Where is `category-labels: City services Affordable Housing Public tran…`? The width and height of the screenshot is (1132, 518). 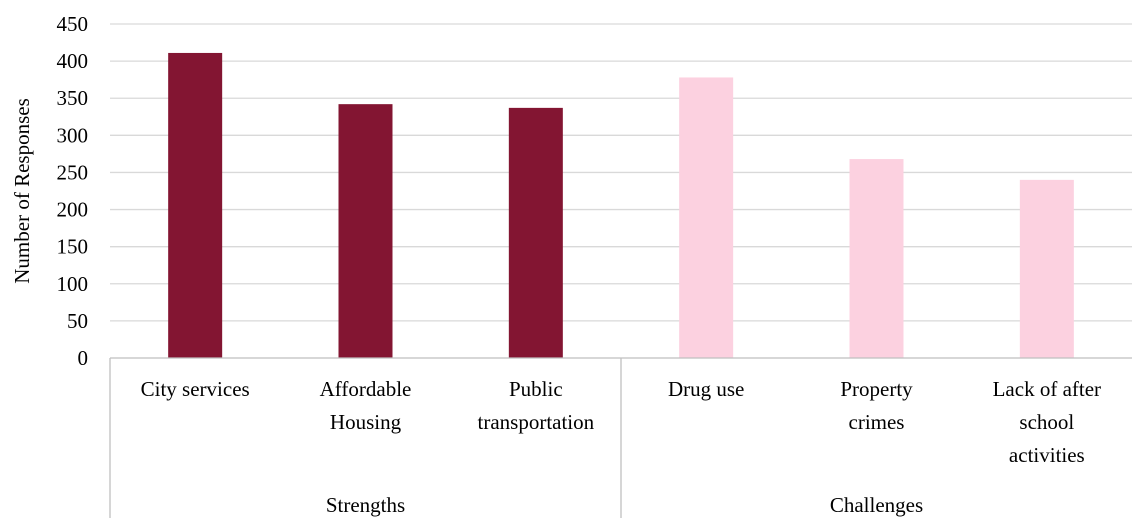 category-labels: City services Affordable Housing Public tran… is located at coordinates (621, 422).